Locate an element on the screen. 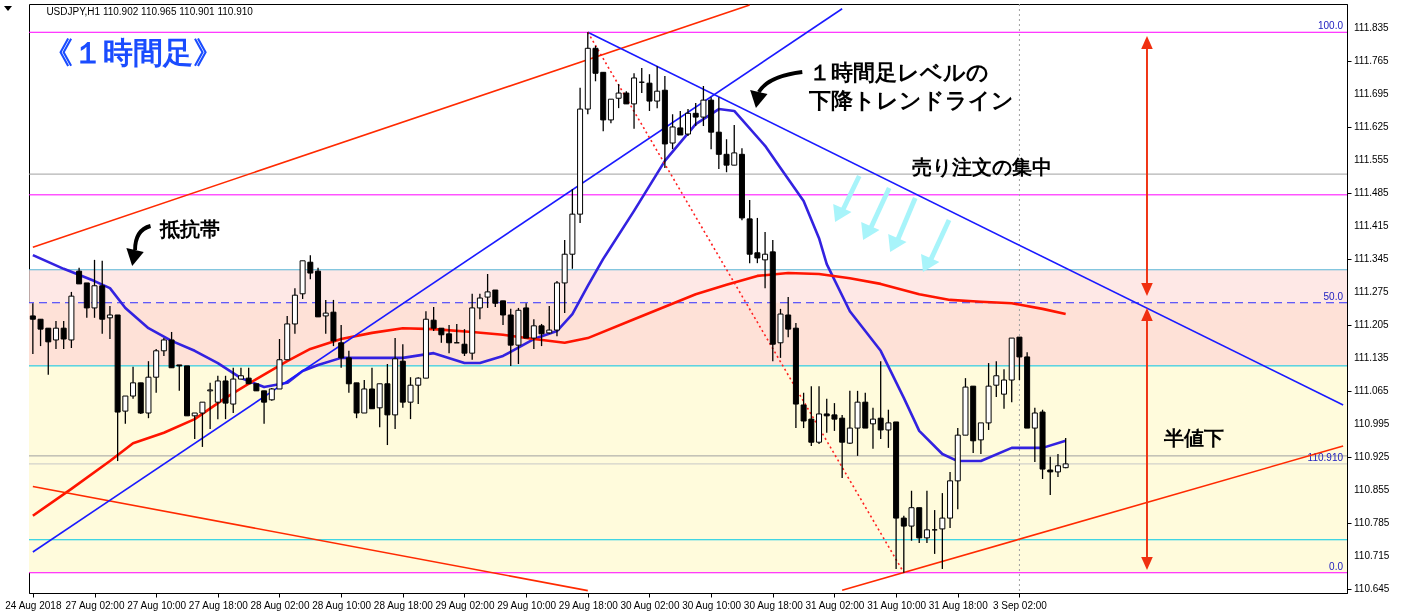 The width and height of the screenshot is (1407, 611). x-tick-label: 27 Aug 02:00 is located at coordinates (95, 605).